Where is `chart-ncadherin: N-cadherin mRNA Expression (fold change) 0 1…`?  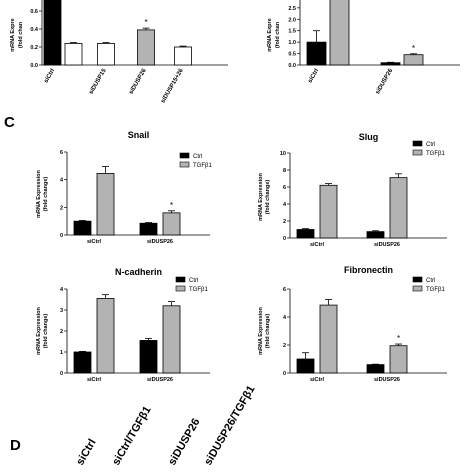 chart-ncadherin: N-cadherin mRNA Expression (fold change) 0 1… is located at coordinates (123, 325).